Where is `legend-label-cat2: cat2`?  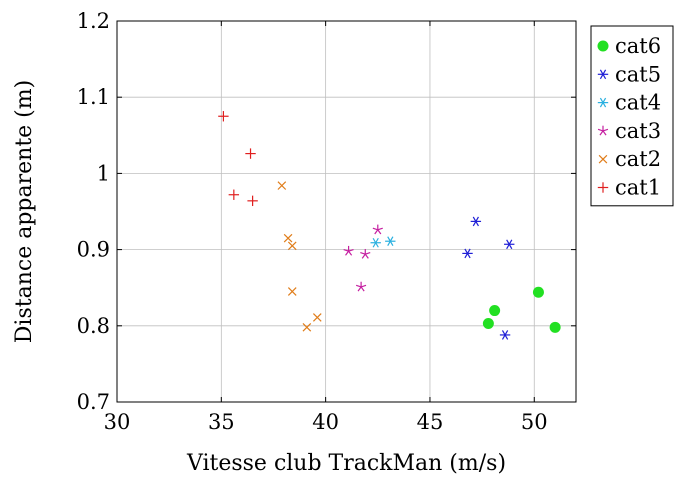
legend-label-cat2: cat2 is located at coordinates (638, 159).